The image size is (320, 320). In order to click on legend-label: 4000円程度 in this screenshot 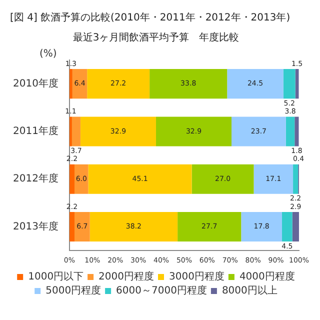, I will do `click(267, 276)`.